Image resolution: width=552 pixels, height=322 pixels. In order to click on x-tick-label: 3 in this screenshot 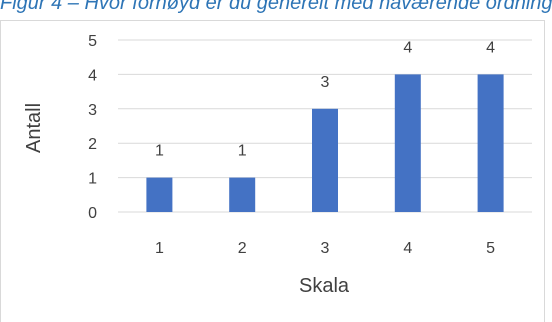, I will do `click(325, 248)`.